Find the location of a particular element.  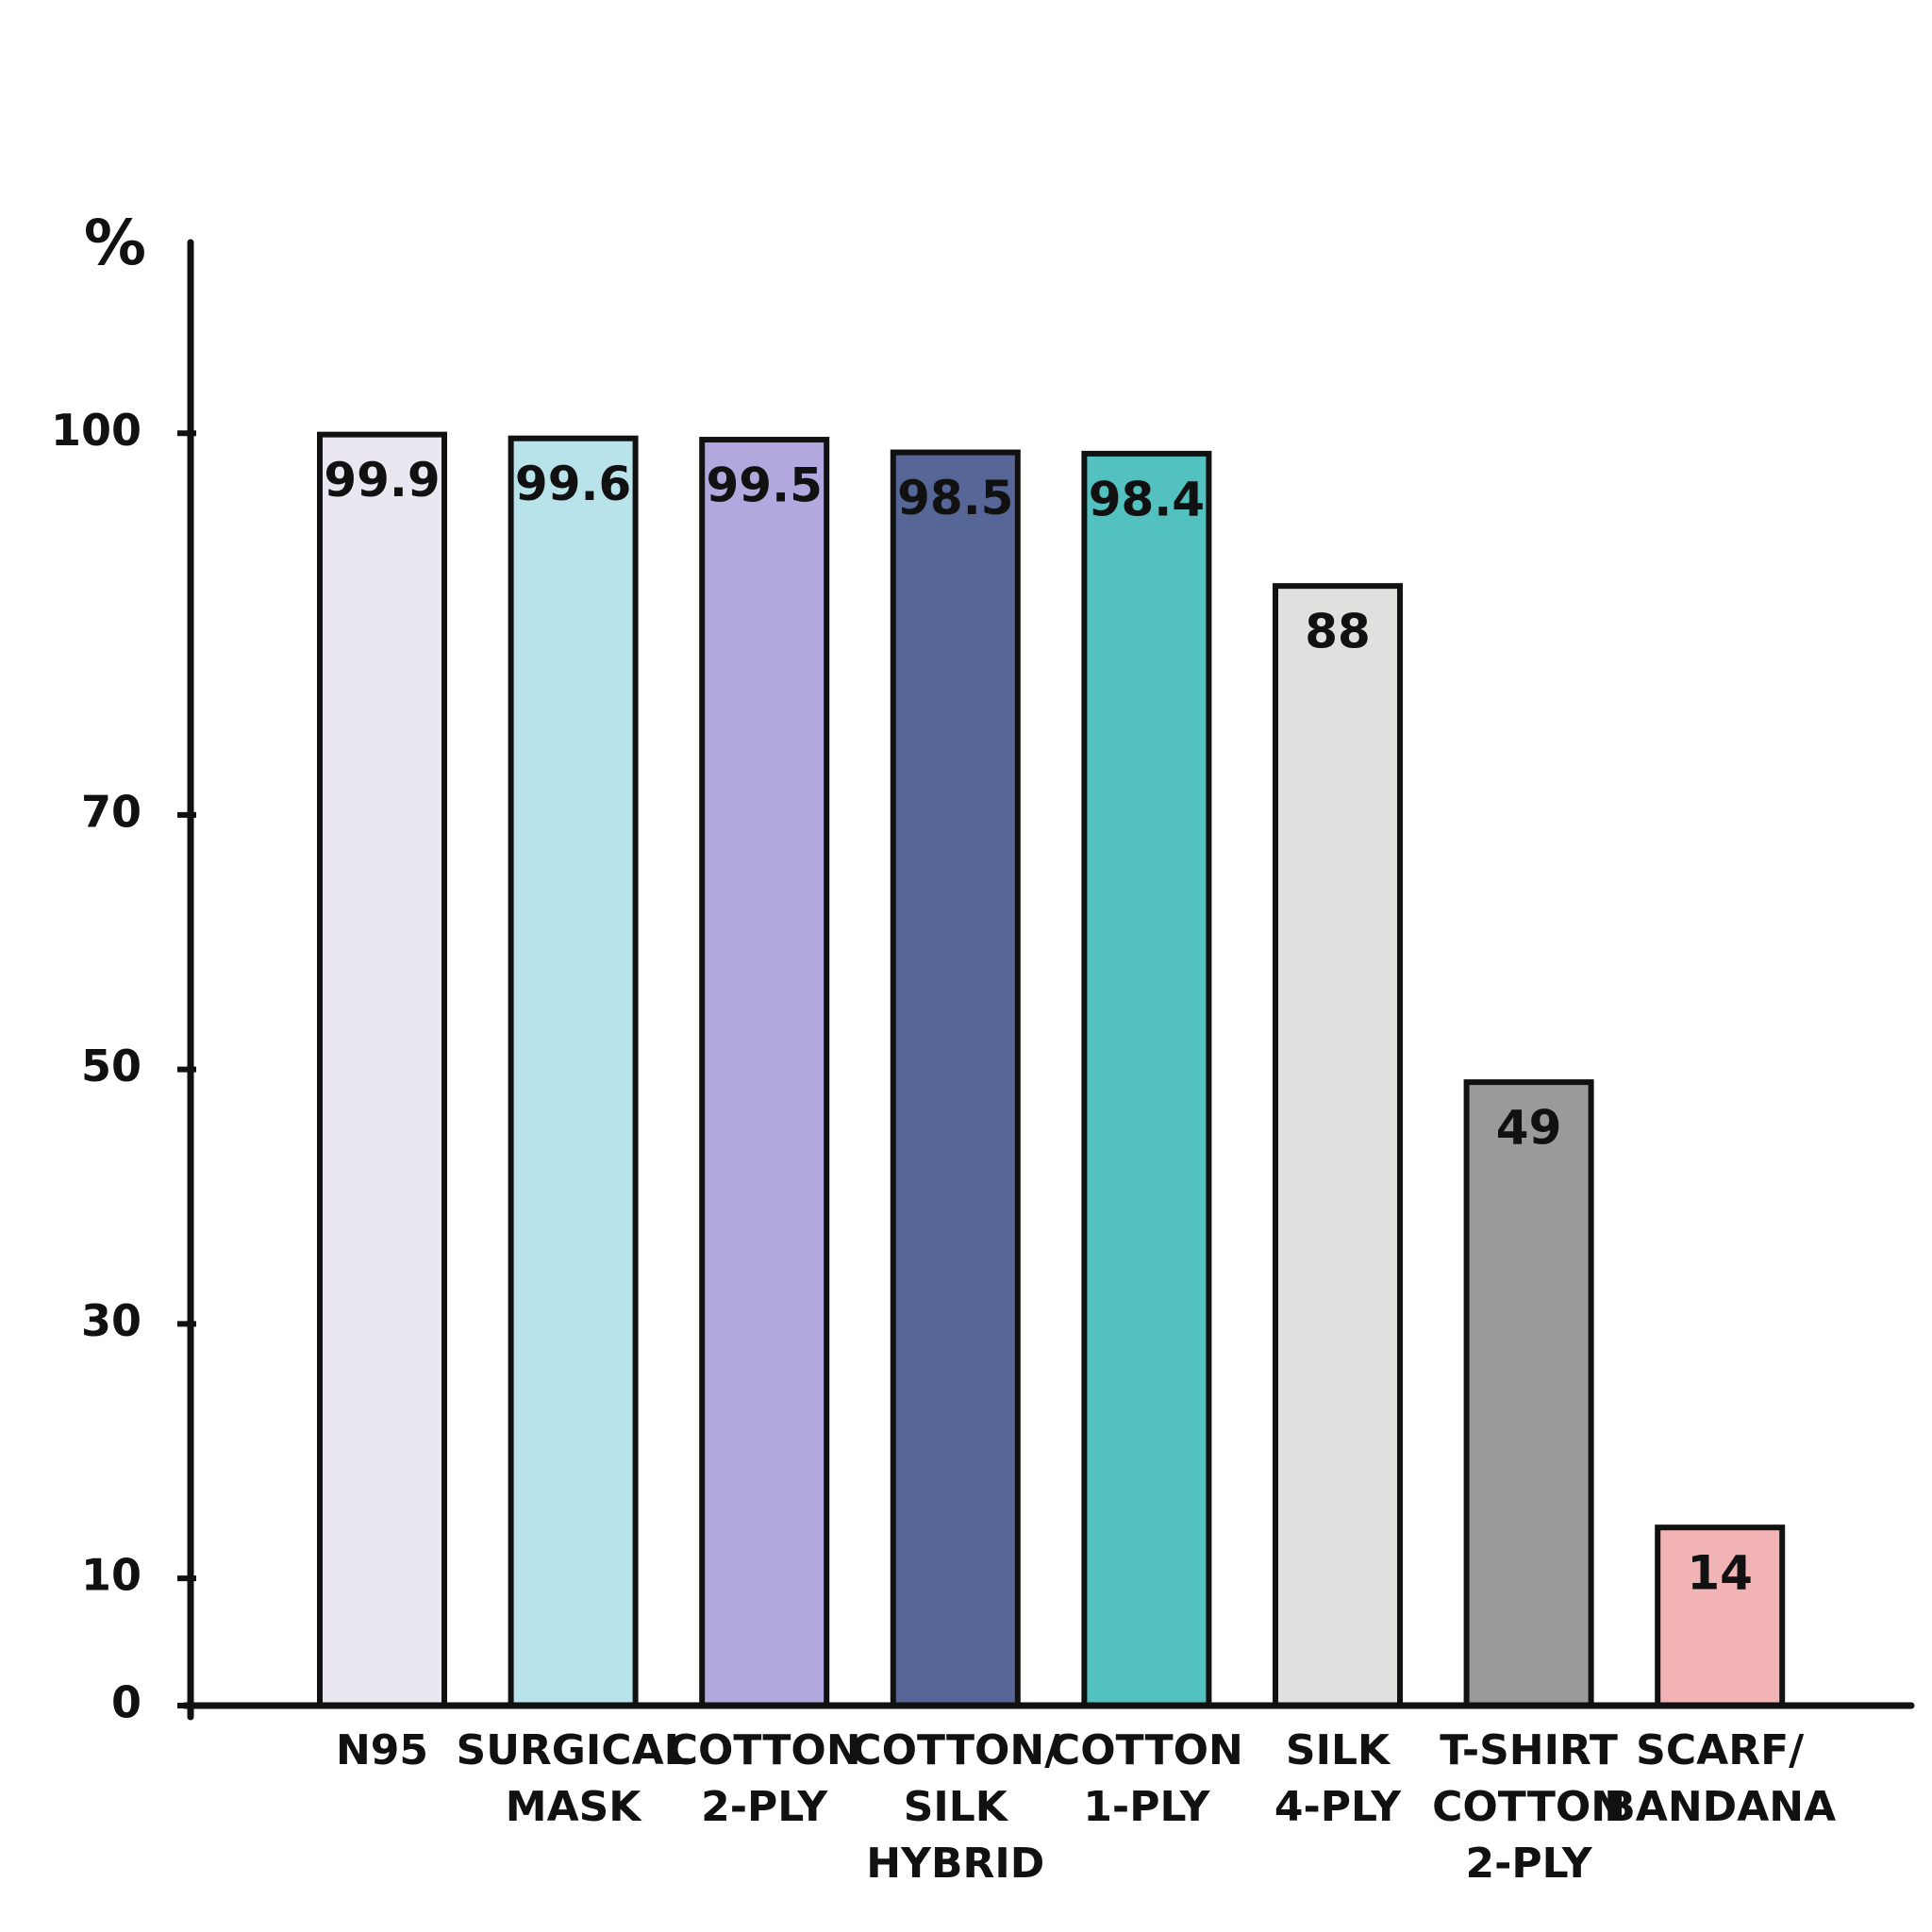

value-label: 99.5 is located at coordinates (765, 485).